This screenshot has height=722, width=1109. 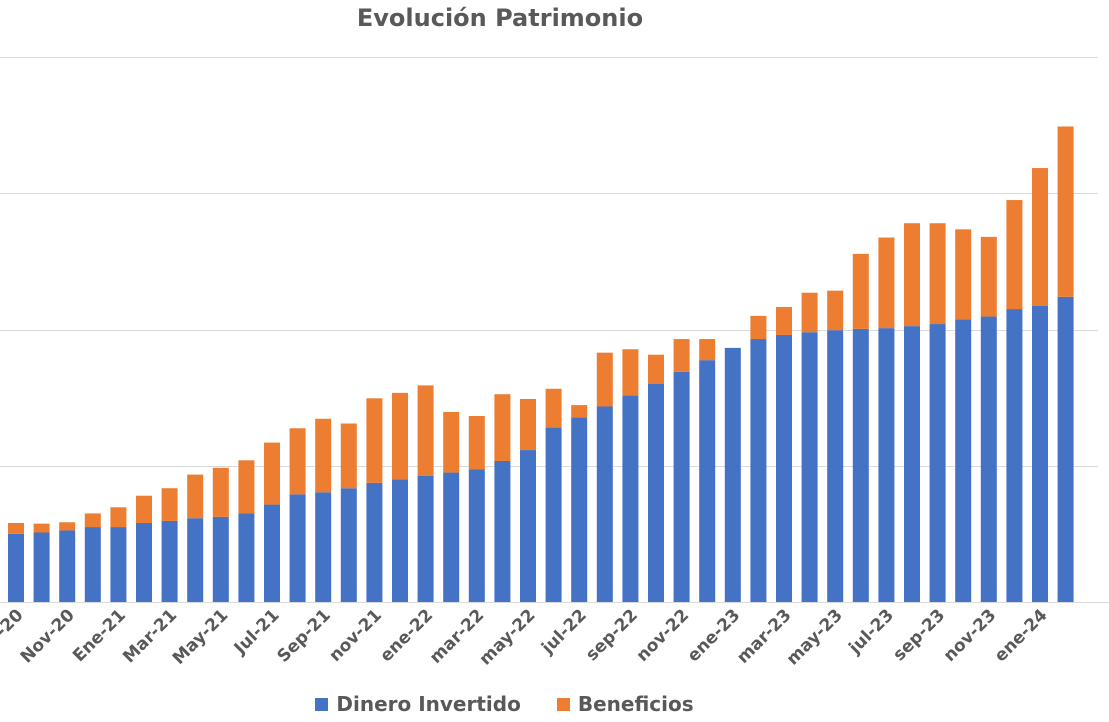 I want to click on x-tick-label: sep-22, so click(x=612, y=635).